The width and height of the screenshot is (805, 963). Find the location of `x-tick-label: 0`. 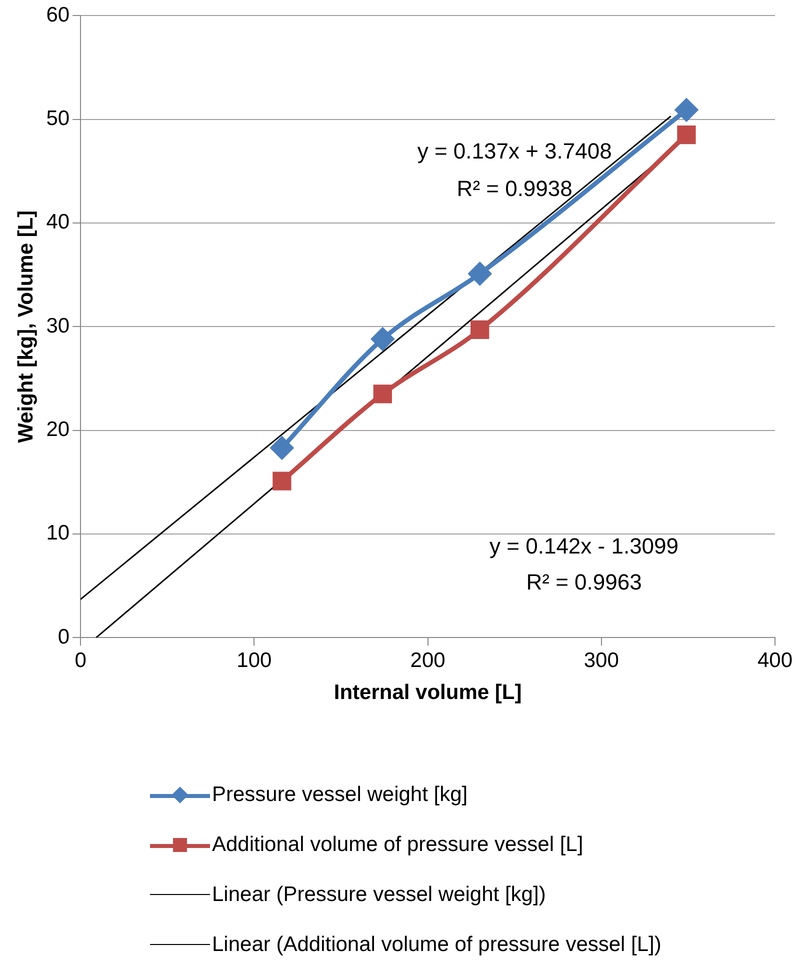

x-tick-label: 0 is located at coordinates (80, 660).